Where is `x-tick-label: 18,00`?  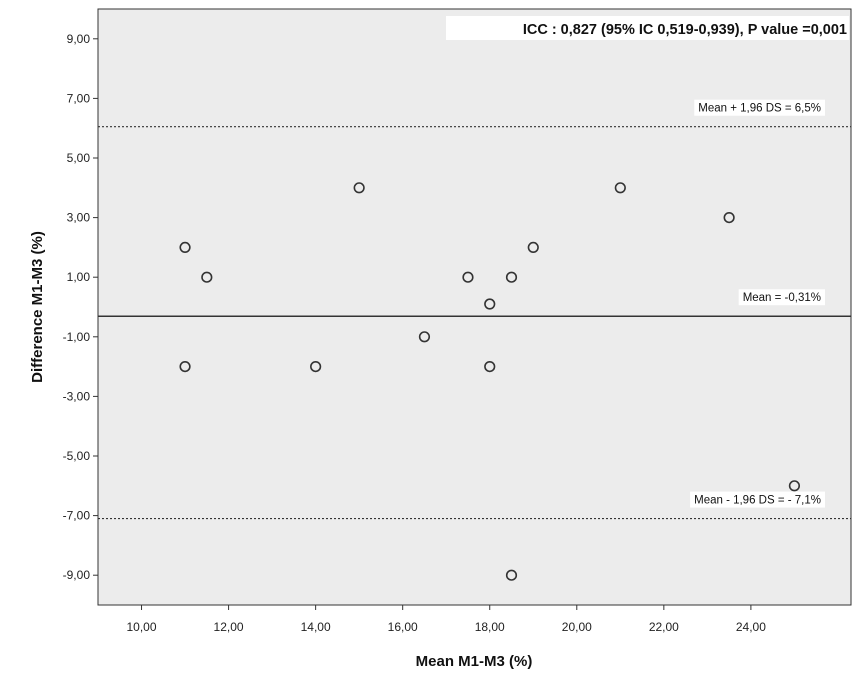
x-tick-label: 18,00 is located at coordinates (490, 627).